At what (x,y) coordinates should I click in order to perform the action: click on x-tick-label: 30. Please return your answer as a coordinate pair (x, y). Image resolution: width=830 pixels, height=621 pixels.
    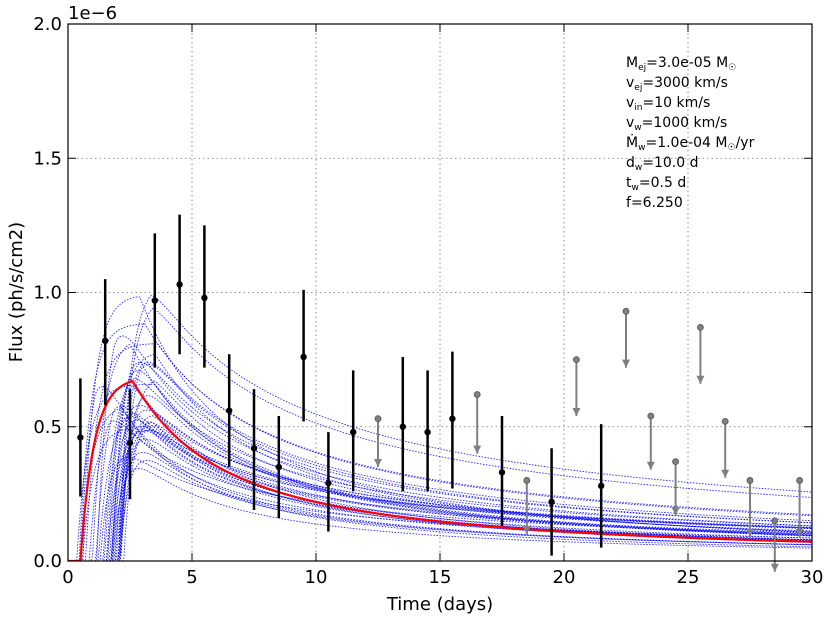
    Looking at the image, I should click on (812, 577).